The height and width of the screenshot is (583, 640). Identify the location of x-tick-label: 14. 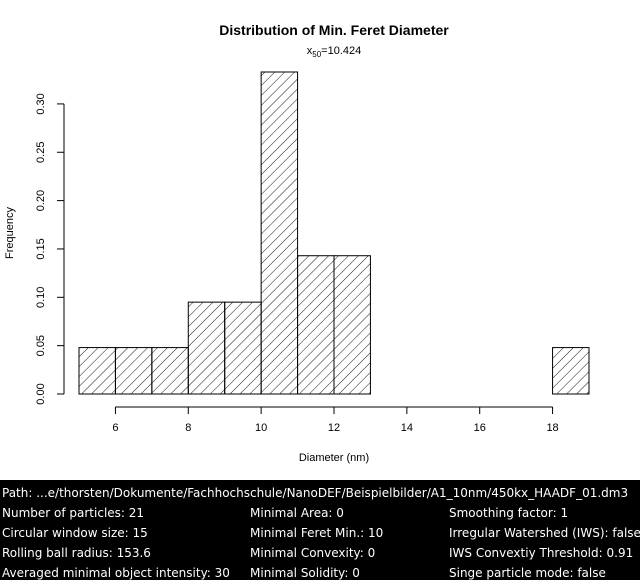
(407, 428).